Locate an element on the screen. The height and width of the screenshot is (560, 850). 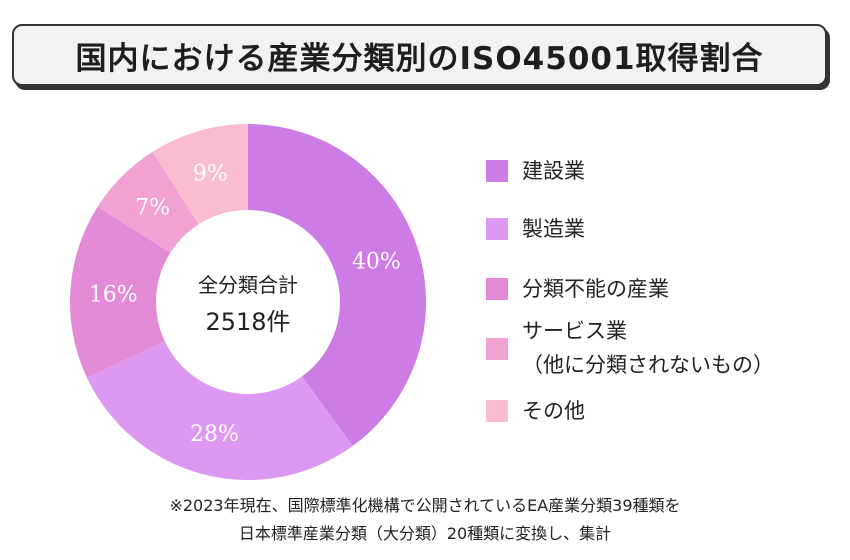
slice-value-label: 40% is located at coordinates (376, 261).